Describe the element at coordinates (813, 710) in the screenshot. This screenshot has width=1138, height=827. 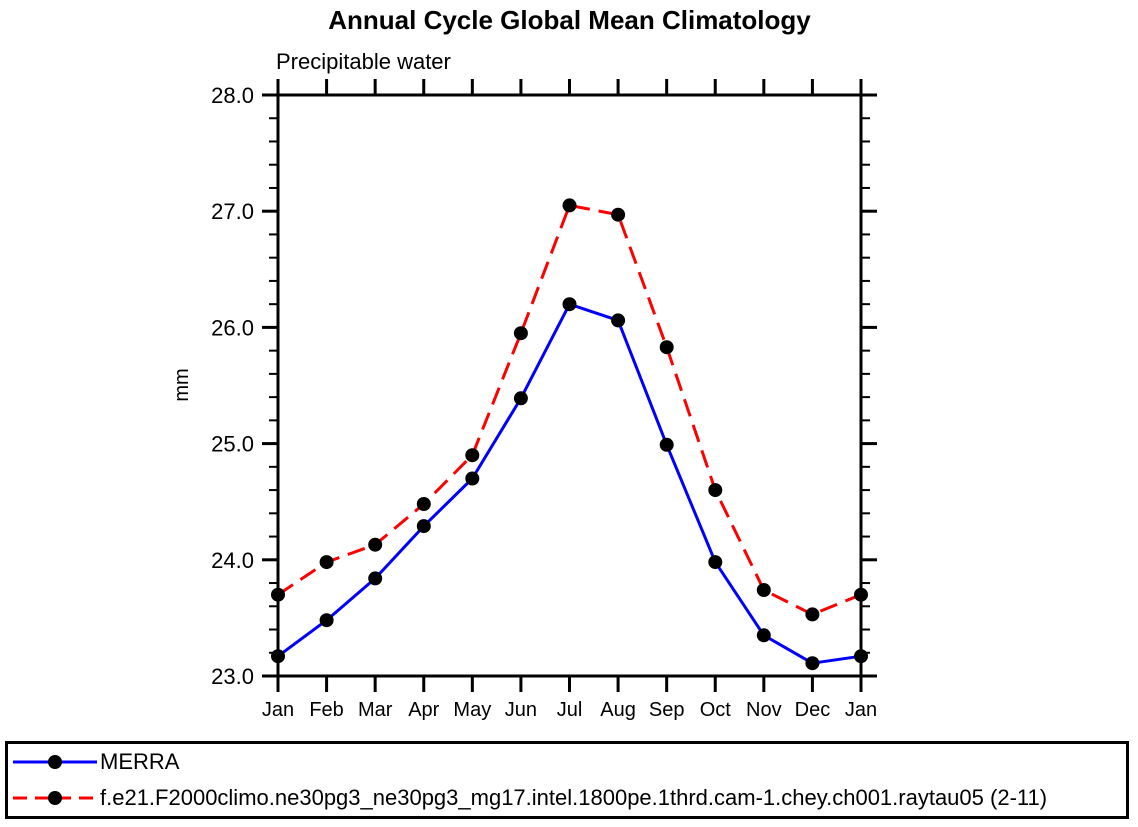
I see `x-tick-label: Dec` at that location.